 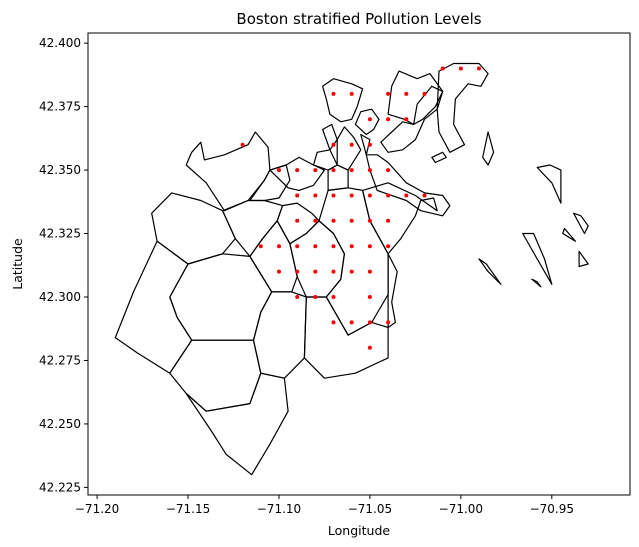 What do you see at coordinates (552, 509) in the screenshot?
I see `x-tick-label: −70.95` at bounding box center [552, 509].